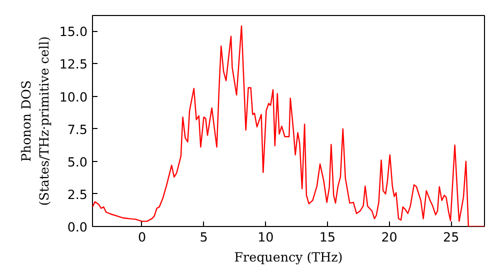 The width and height of the screenshot is (500, 280). What do you see at coordinates (266, 237) in the screenshot?
I see `x-tick-label: 10` at bounding box center [266, 237].